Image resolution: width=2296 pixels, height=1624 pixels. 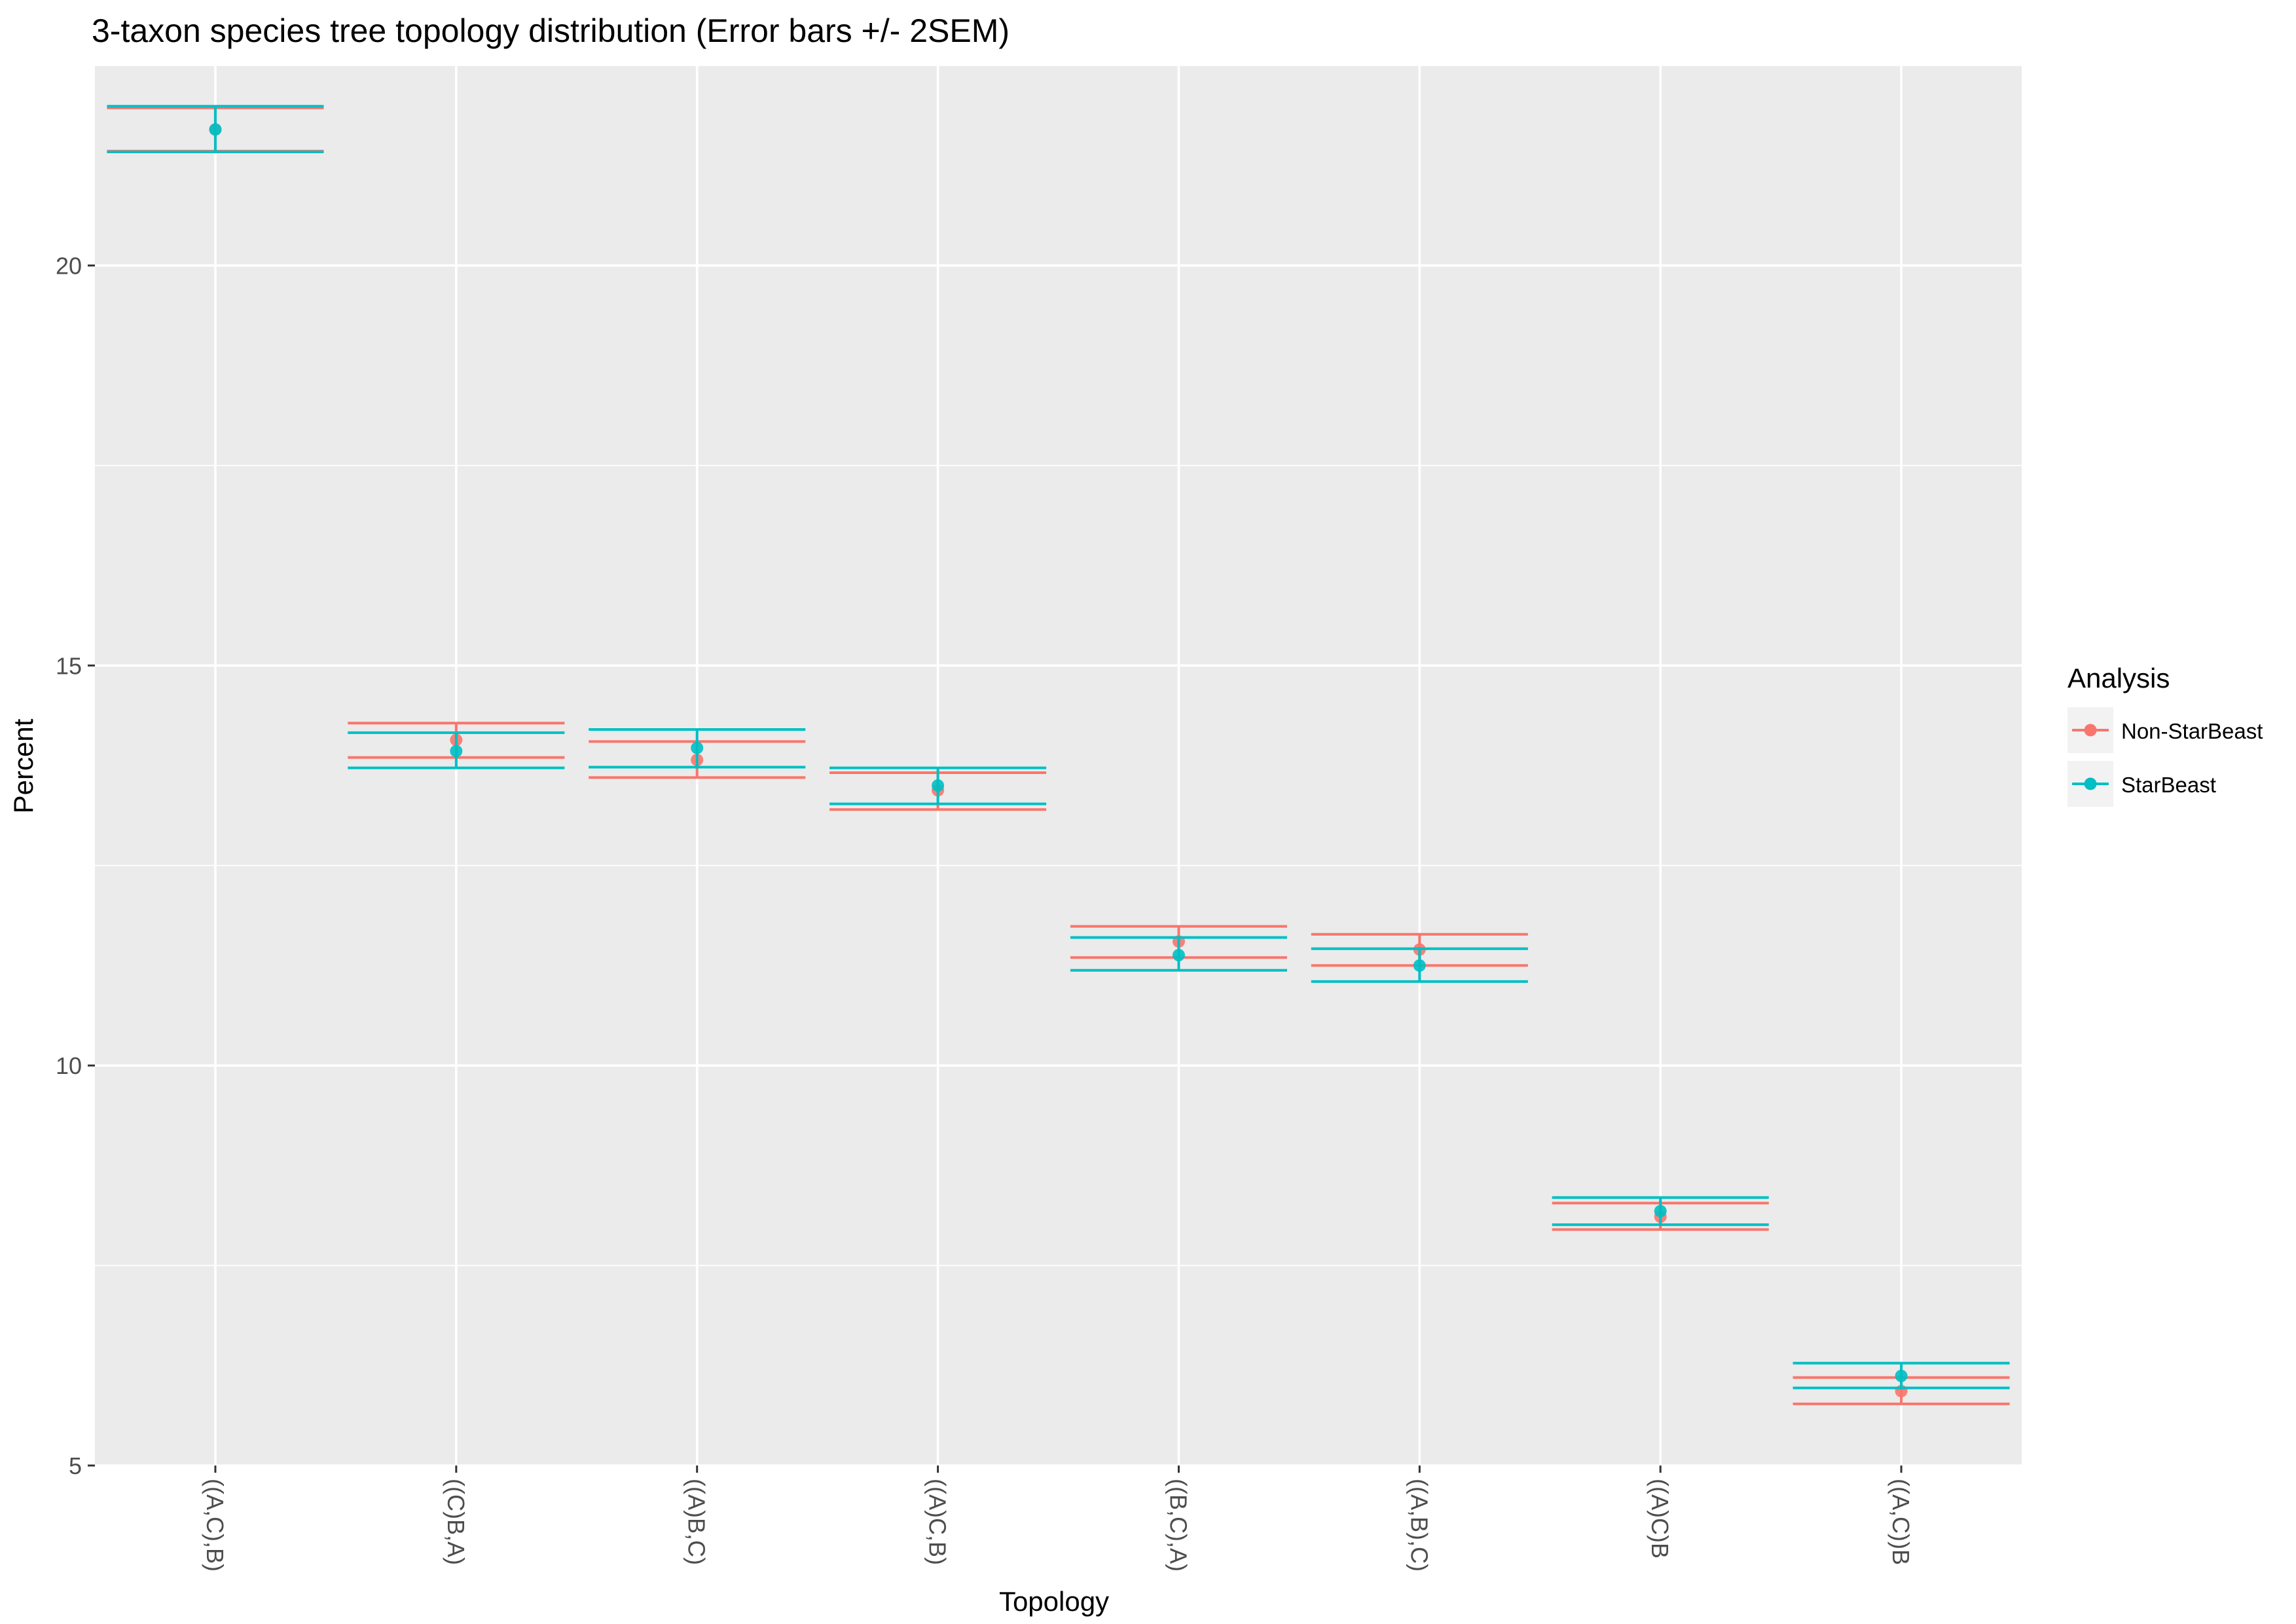 I want to click on y-tick-label: 10, so click(x=69, y=1065).